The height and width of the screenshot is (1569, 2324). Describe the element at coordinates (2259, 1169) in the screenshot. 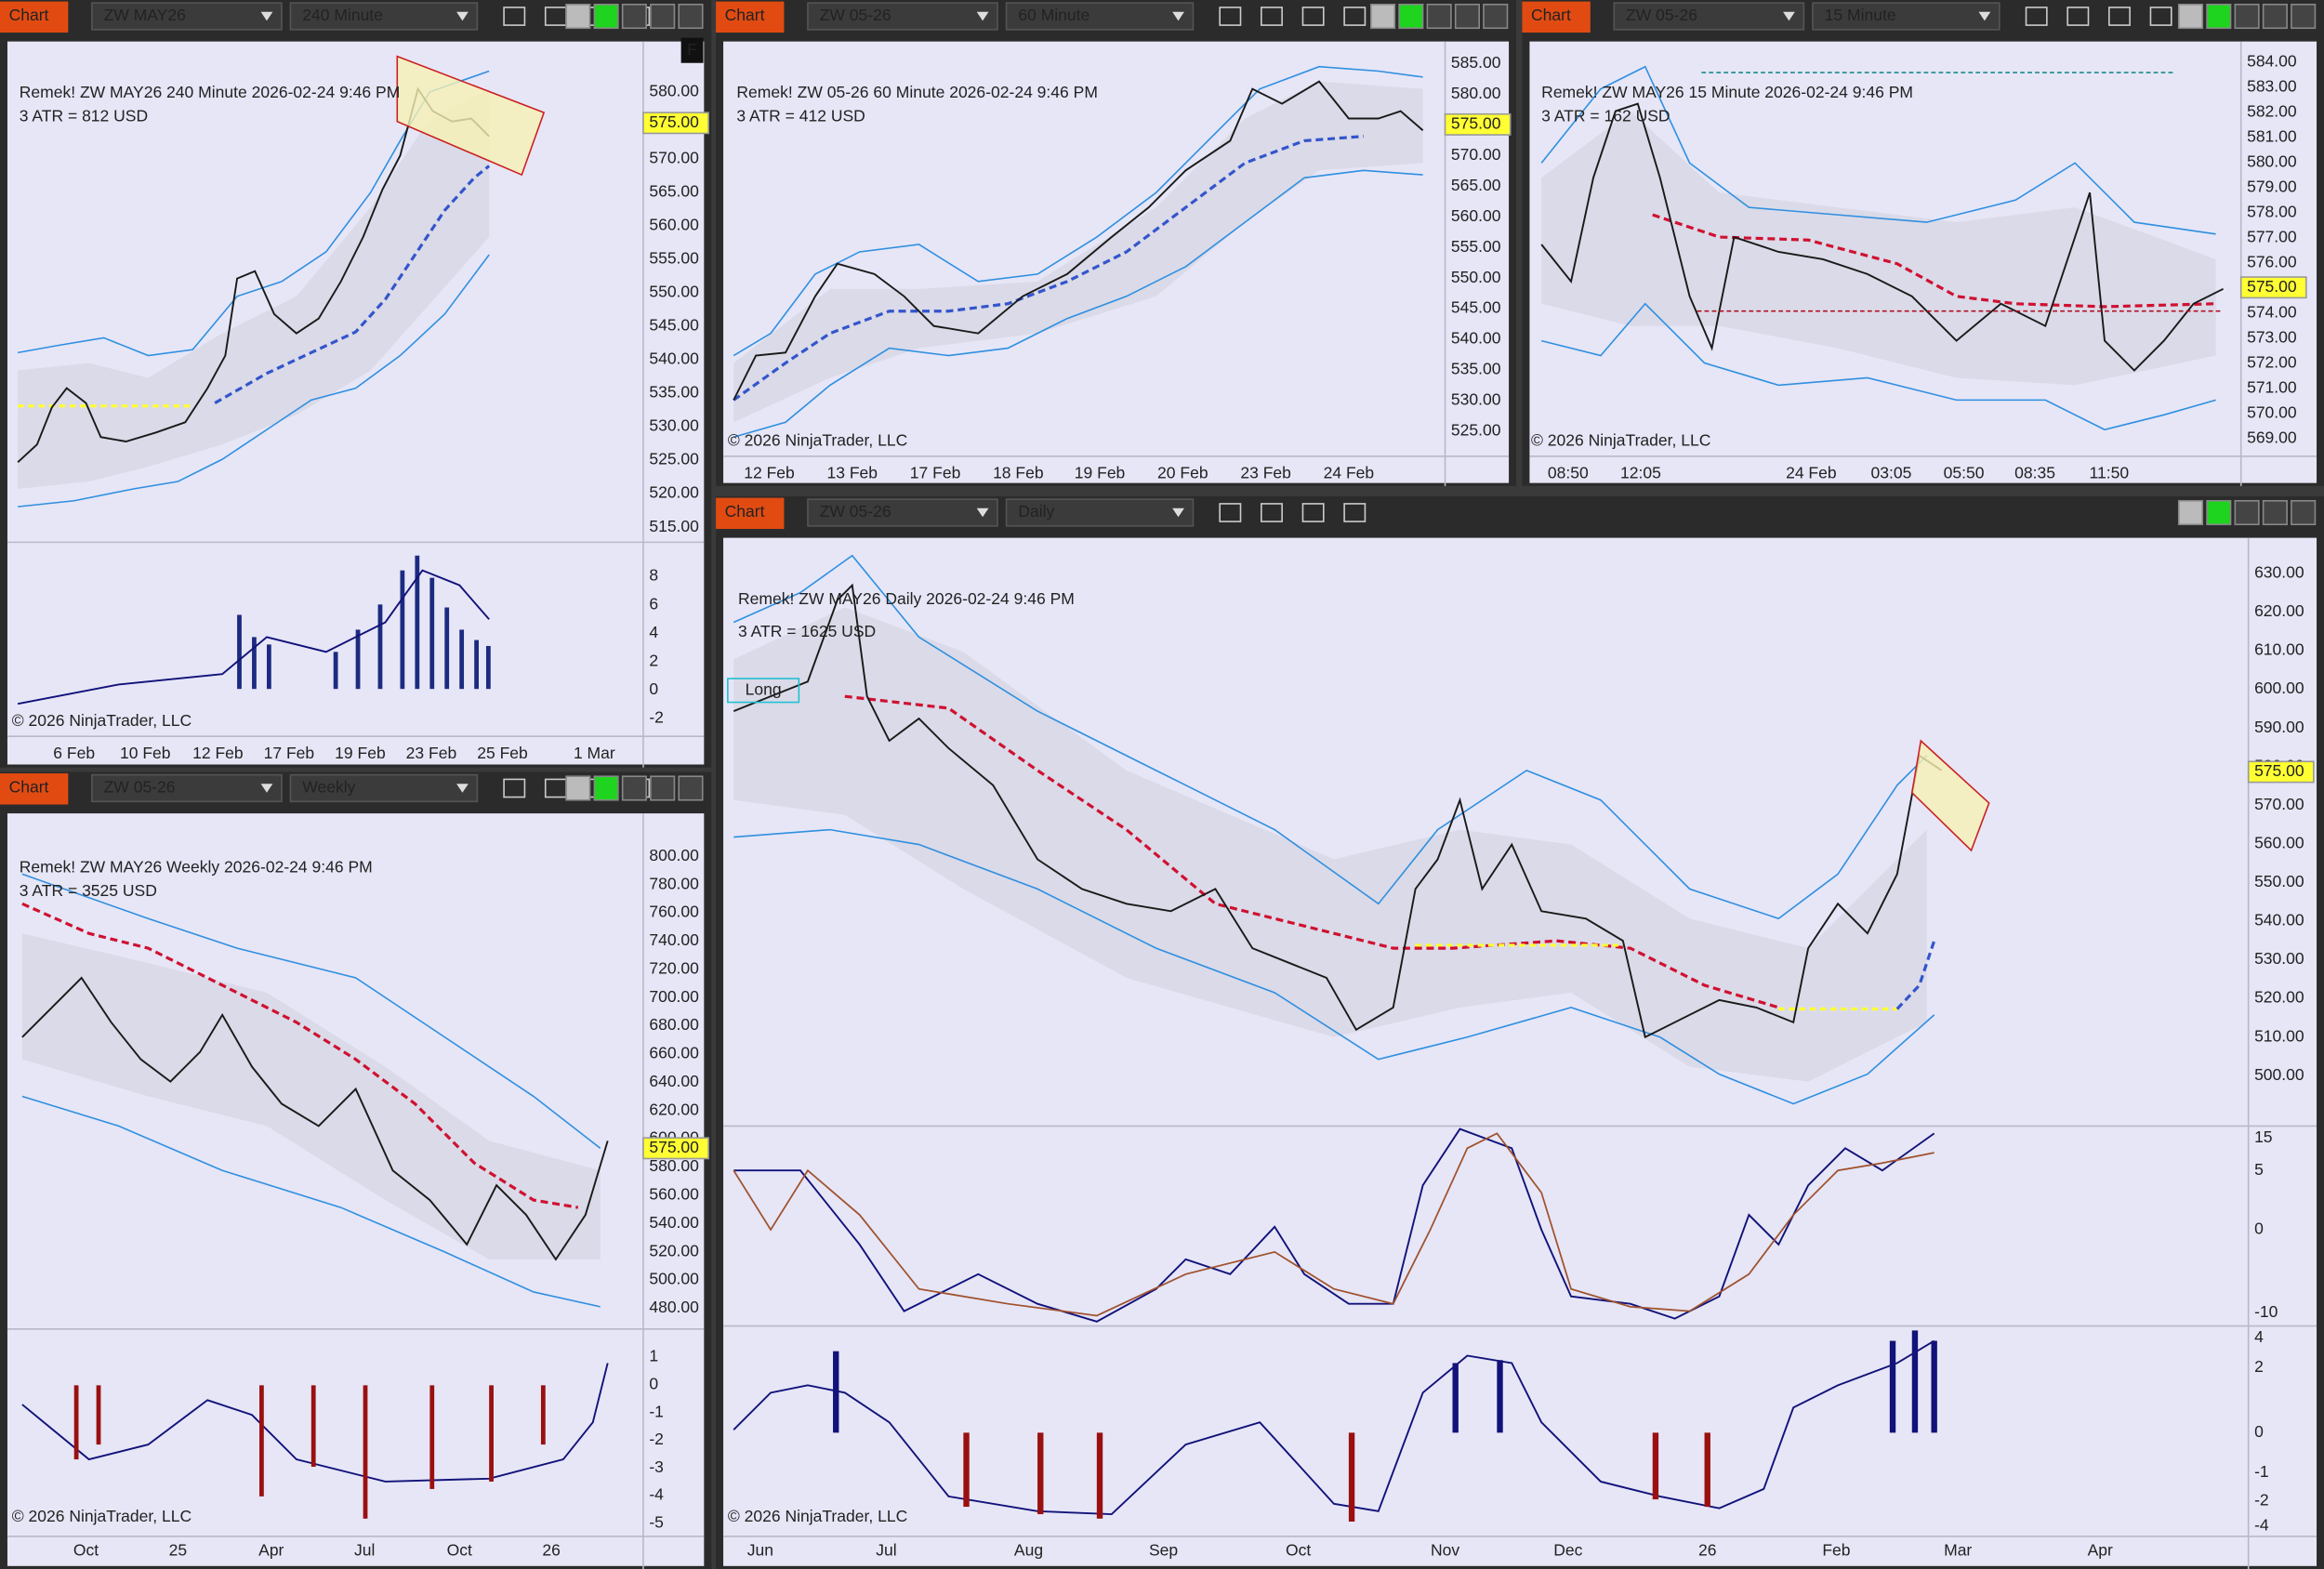

I see `indicator-tick-label: 5` at that location.